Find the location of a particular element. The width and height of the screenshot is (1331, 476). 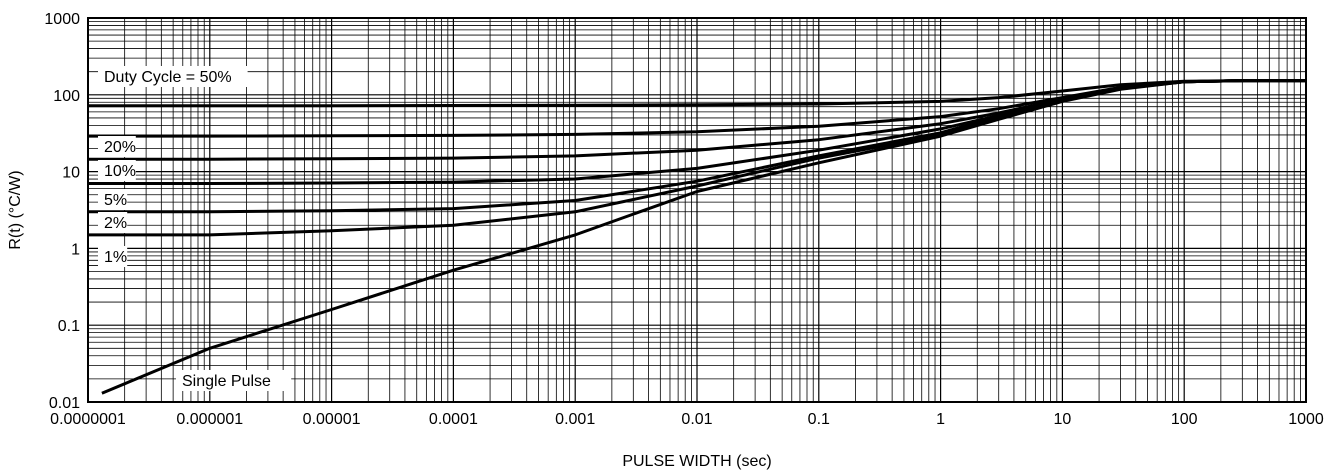

curve-label: 1% is located at coordinates (115, 257).